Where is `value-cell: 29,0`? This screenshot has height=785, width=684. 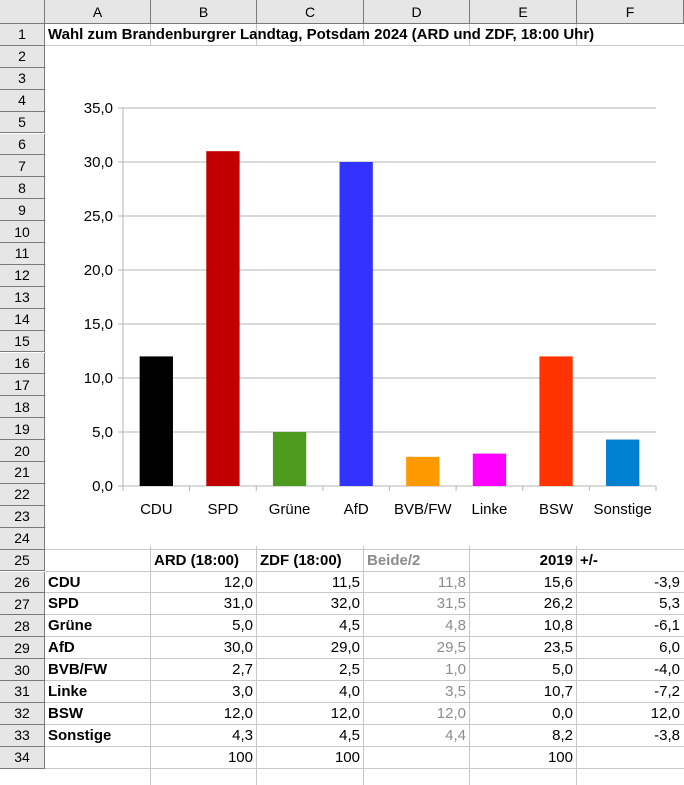
value-cell: 29,0 is located at coordinates (345, 648).